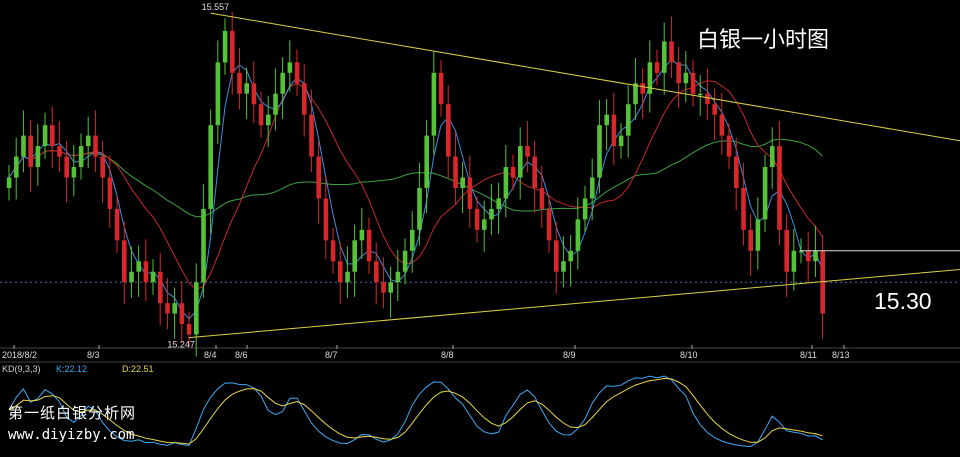  Describe the element at coordinates (808, 355) in the screenshot. I see `x-tick-label: 8/11` at that location.